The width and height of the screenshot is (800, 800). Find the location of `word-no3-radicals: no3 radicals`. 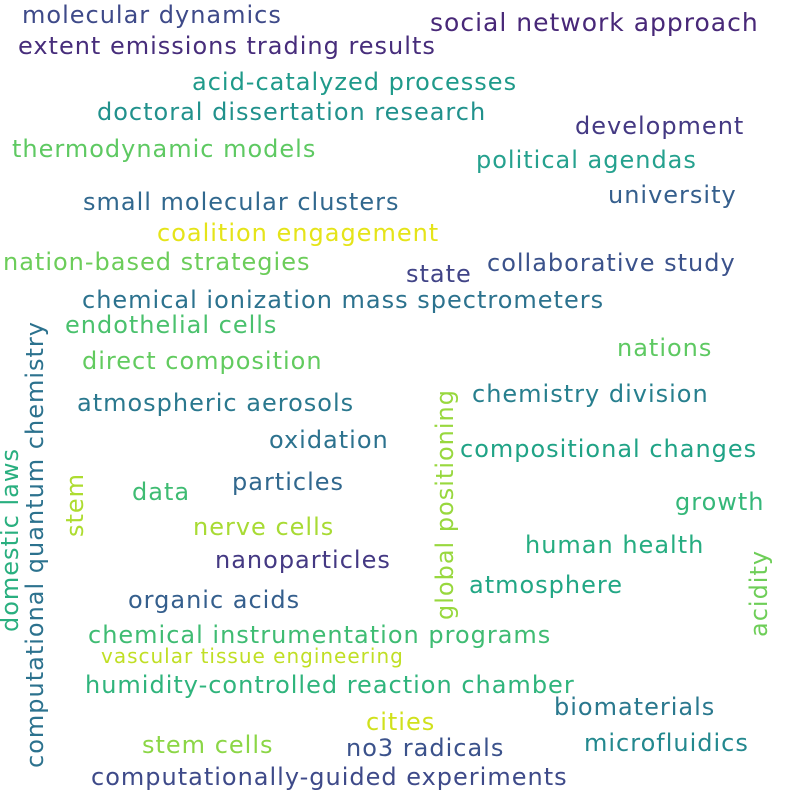

word-no3-radicals: no3 radicals is located at coordinates (425, 748).